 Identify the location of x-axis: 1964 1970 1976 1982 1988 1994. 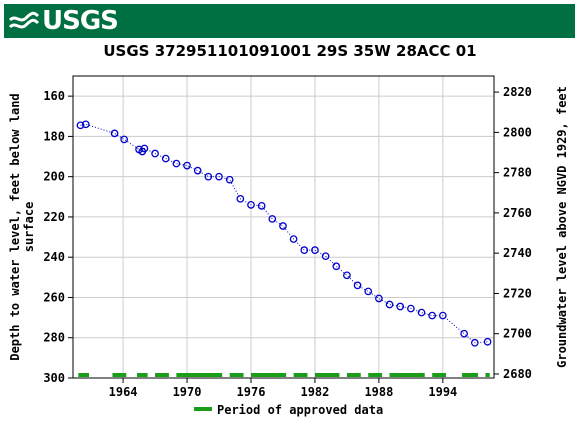
(283, 388).